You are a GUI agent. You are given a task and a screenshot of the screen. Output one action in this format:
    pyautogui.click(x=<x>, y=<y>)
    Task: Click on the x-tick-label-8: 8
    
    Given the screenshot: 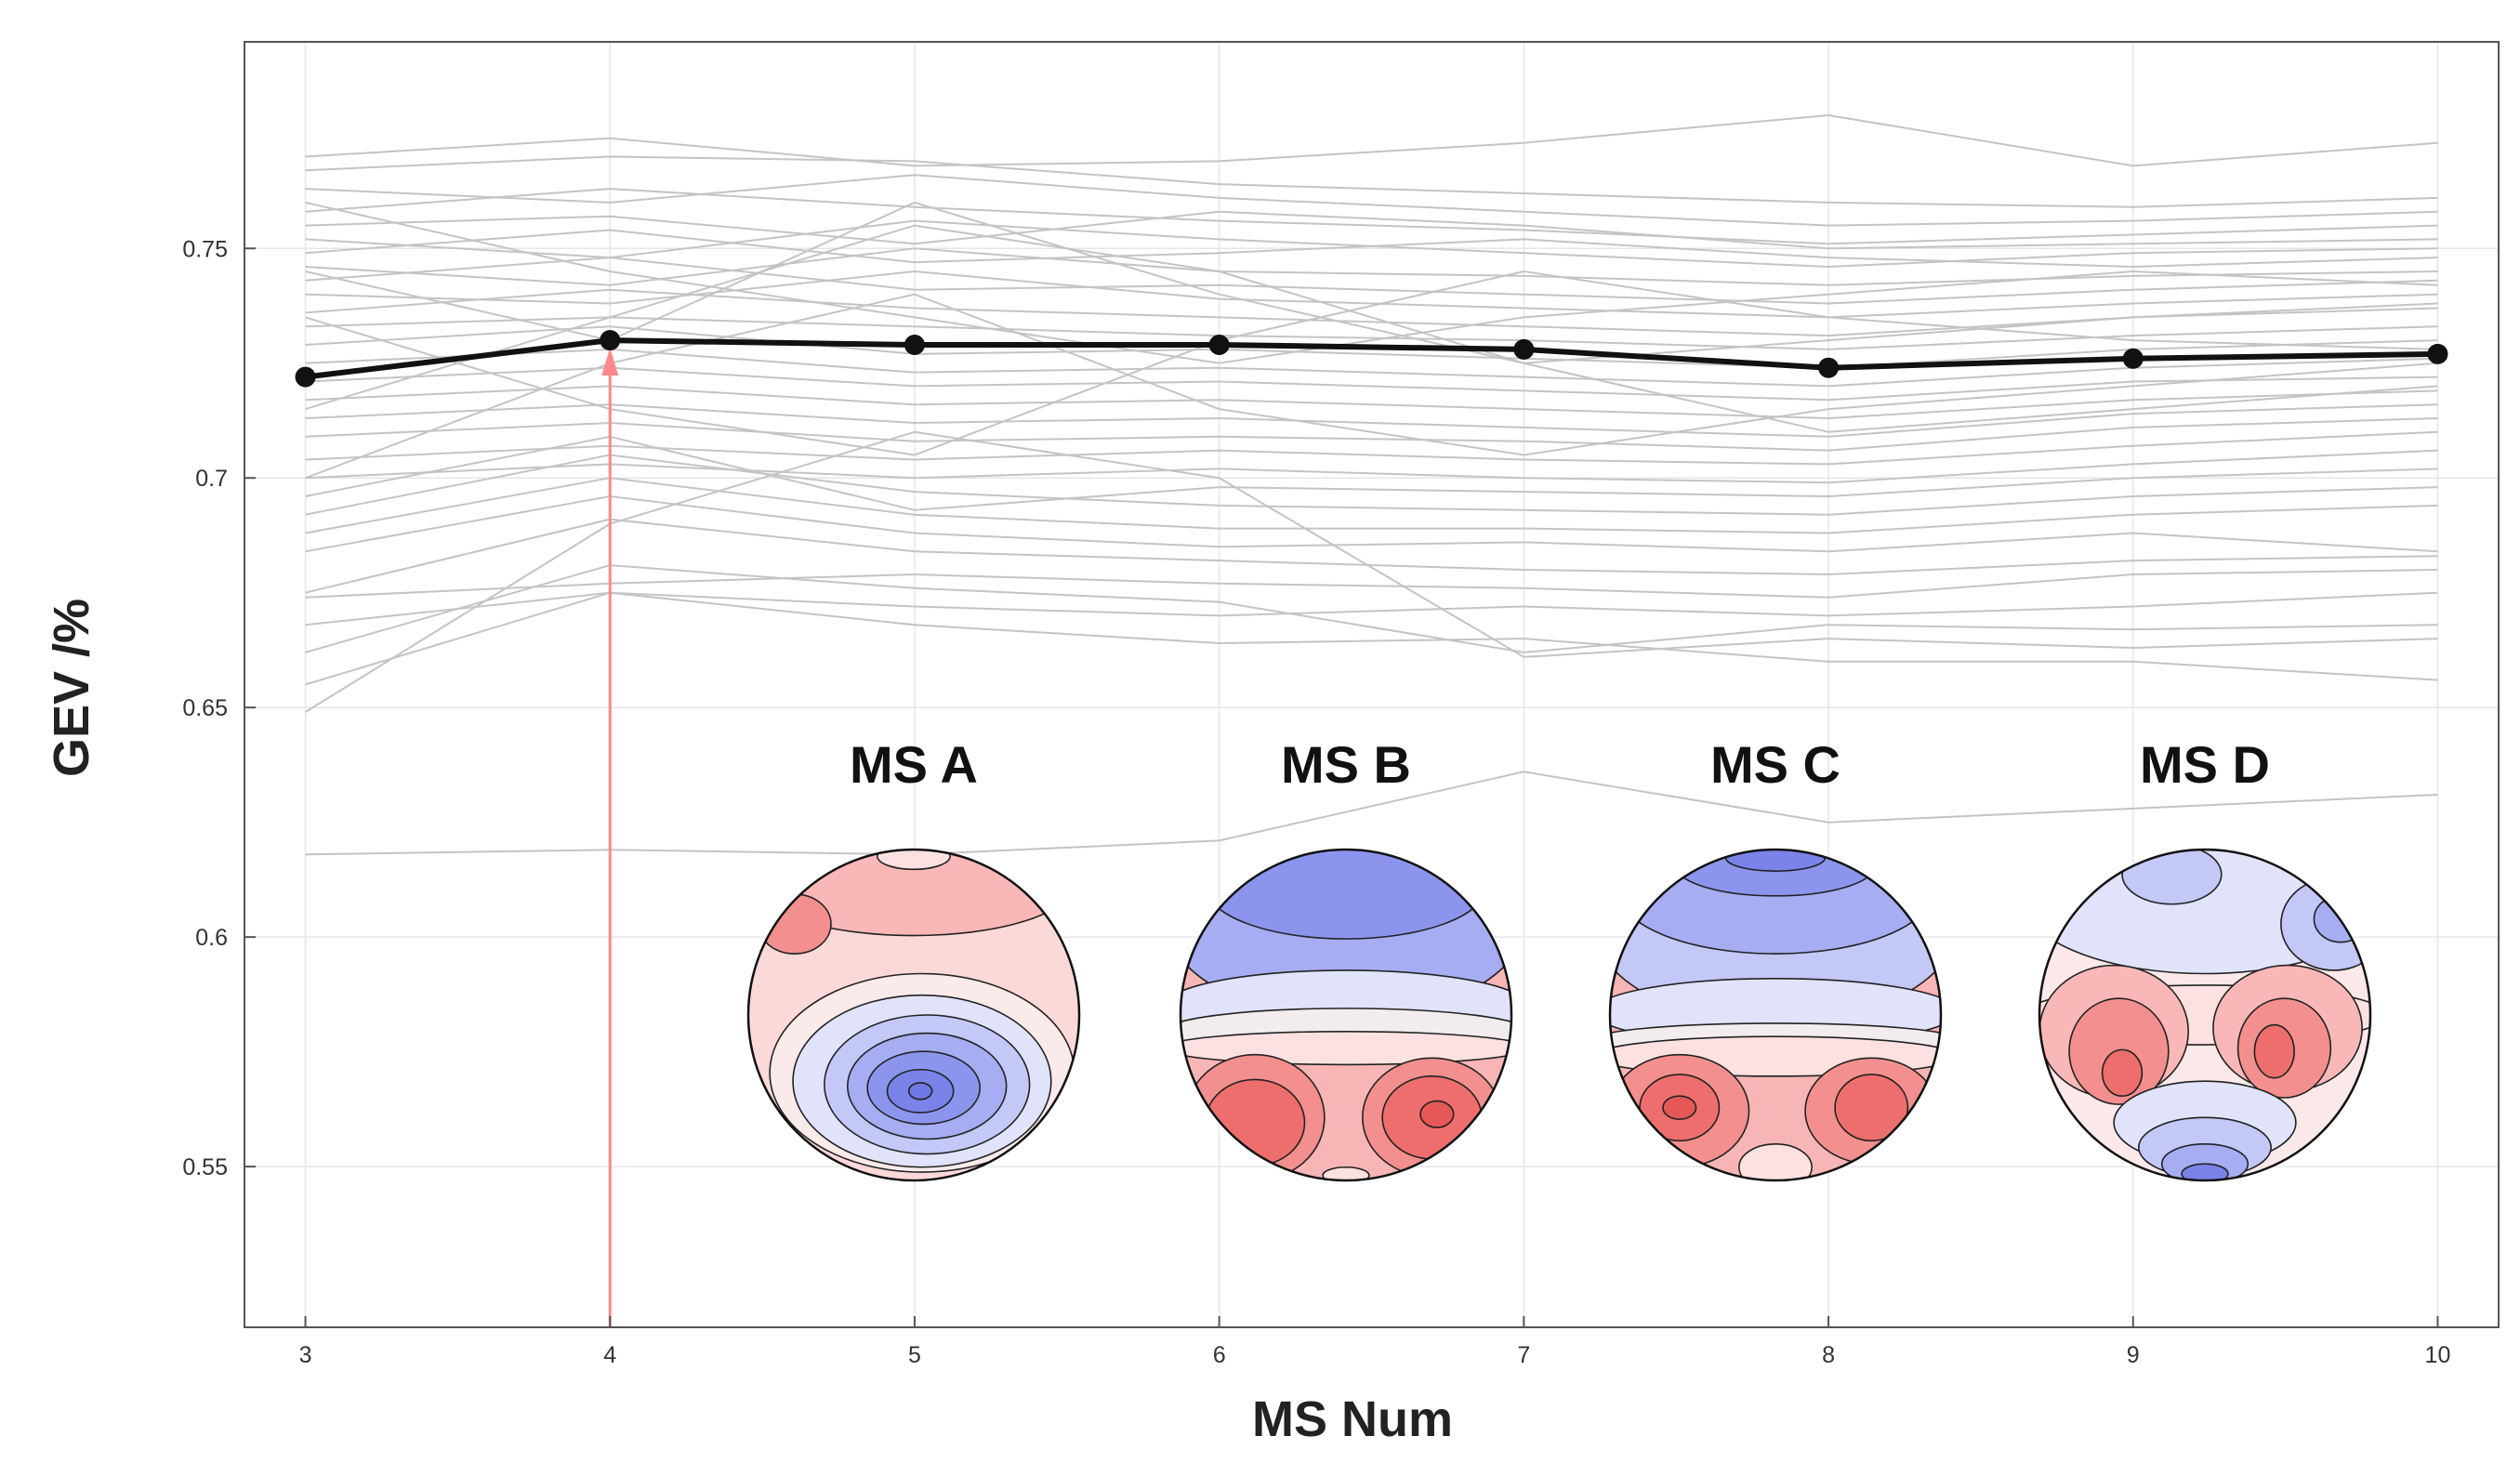 What is the action you would take?
    pyautogui.click(x=1828, y=1355)
    